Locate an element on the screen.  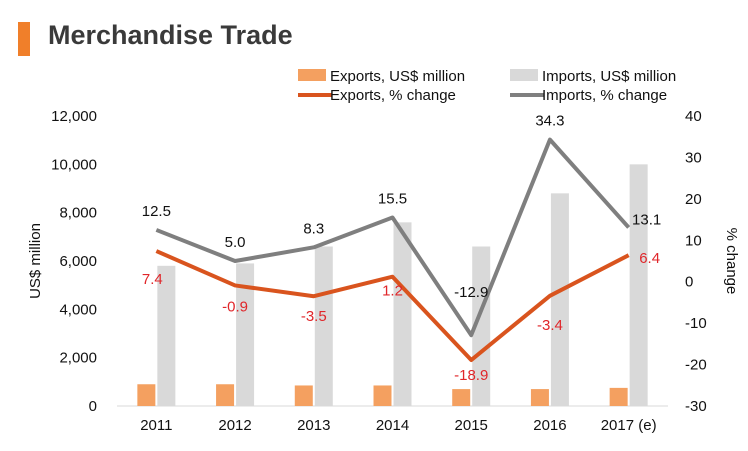
y2-axis-title: % change is located at coordinates (731, 261).